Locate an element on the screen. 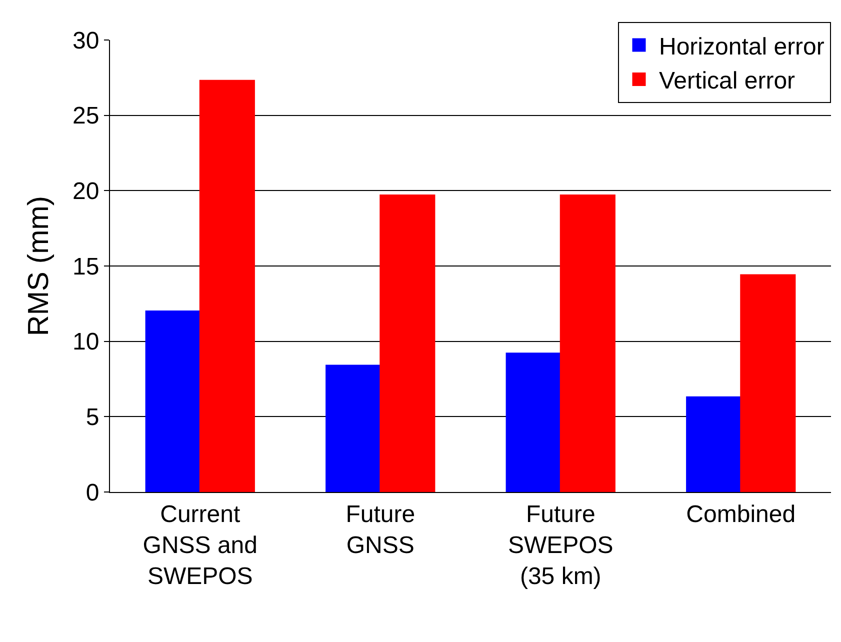 The width and height of the screenshot is (841, 642). y-tick-label: 0 is located at coordinates (93, 492).